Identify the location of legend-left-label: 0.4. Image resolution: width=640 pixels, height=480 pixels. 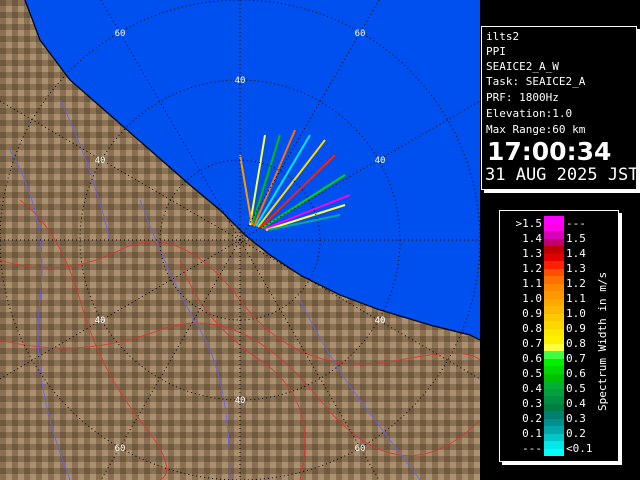
(532, 388).